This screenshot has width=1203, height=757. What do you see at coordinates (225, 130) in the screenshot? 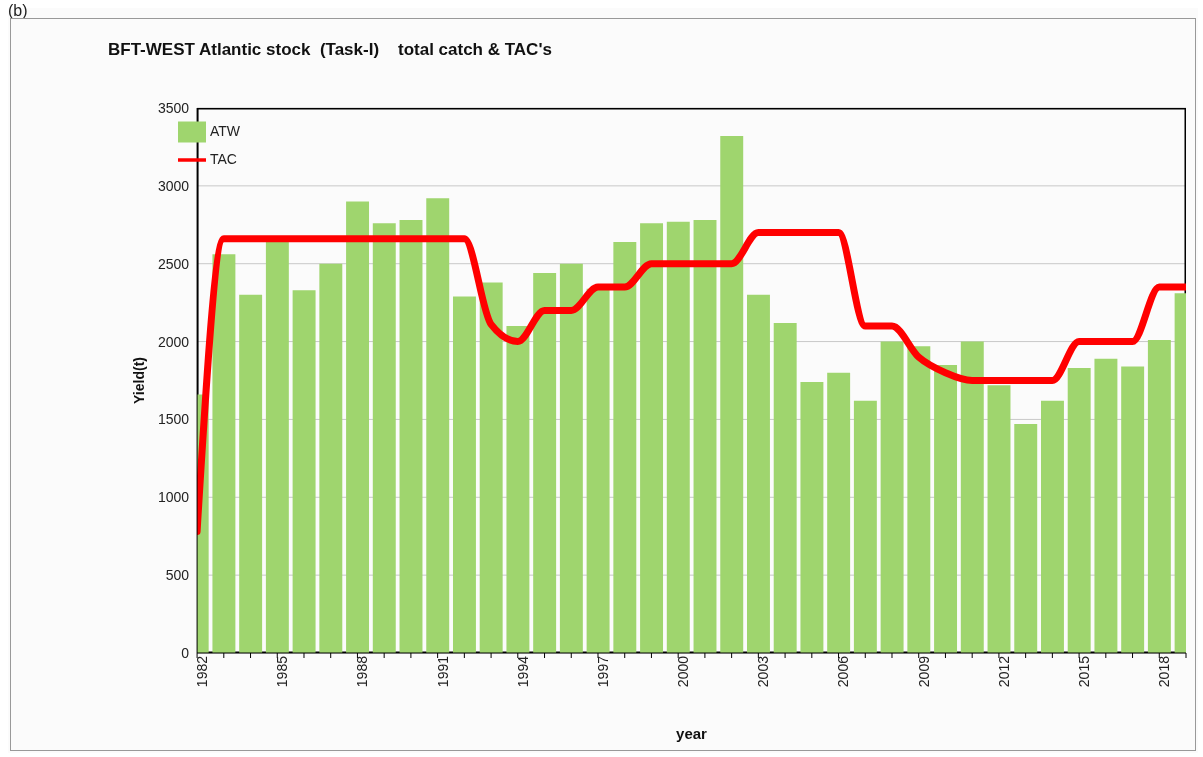
I see `legend-label: ATW` at bounding box center [225, 130].